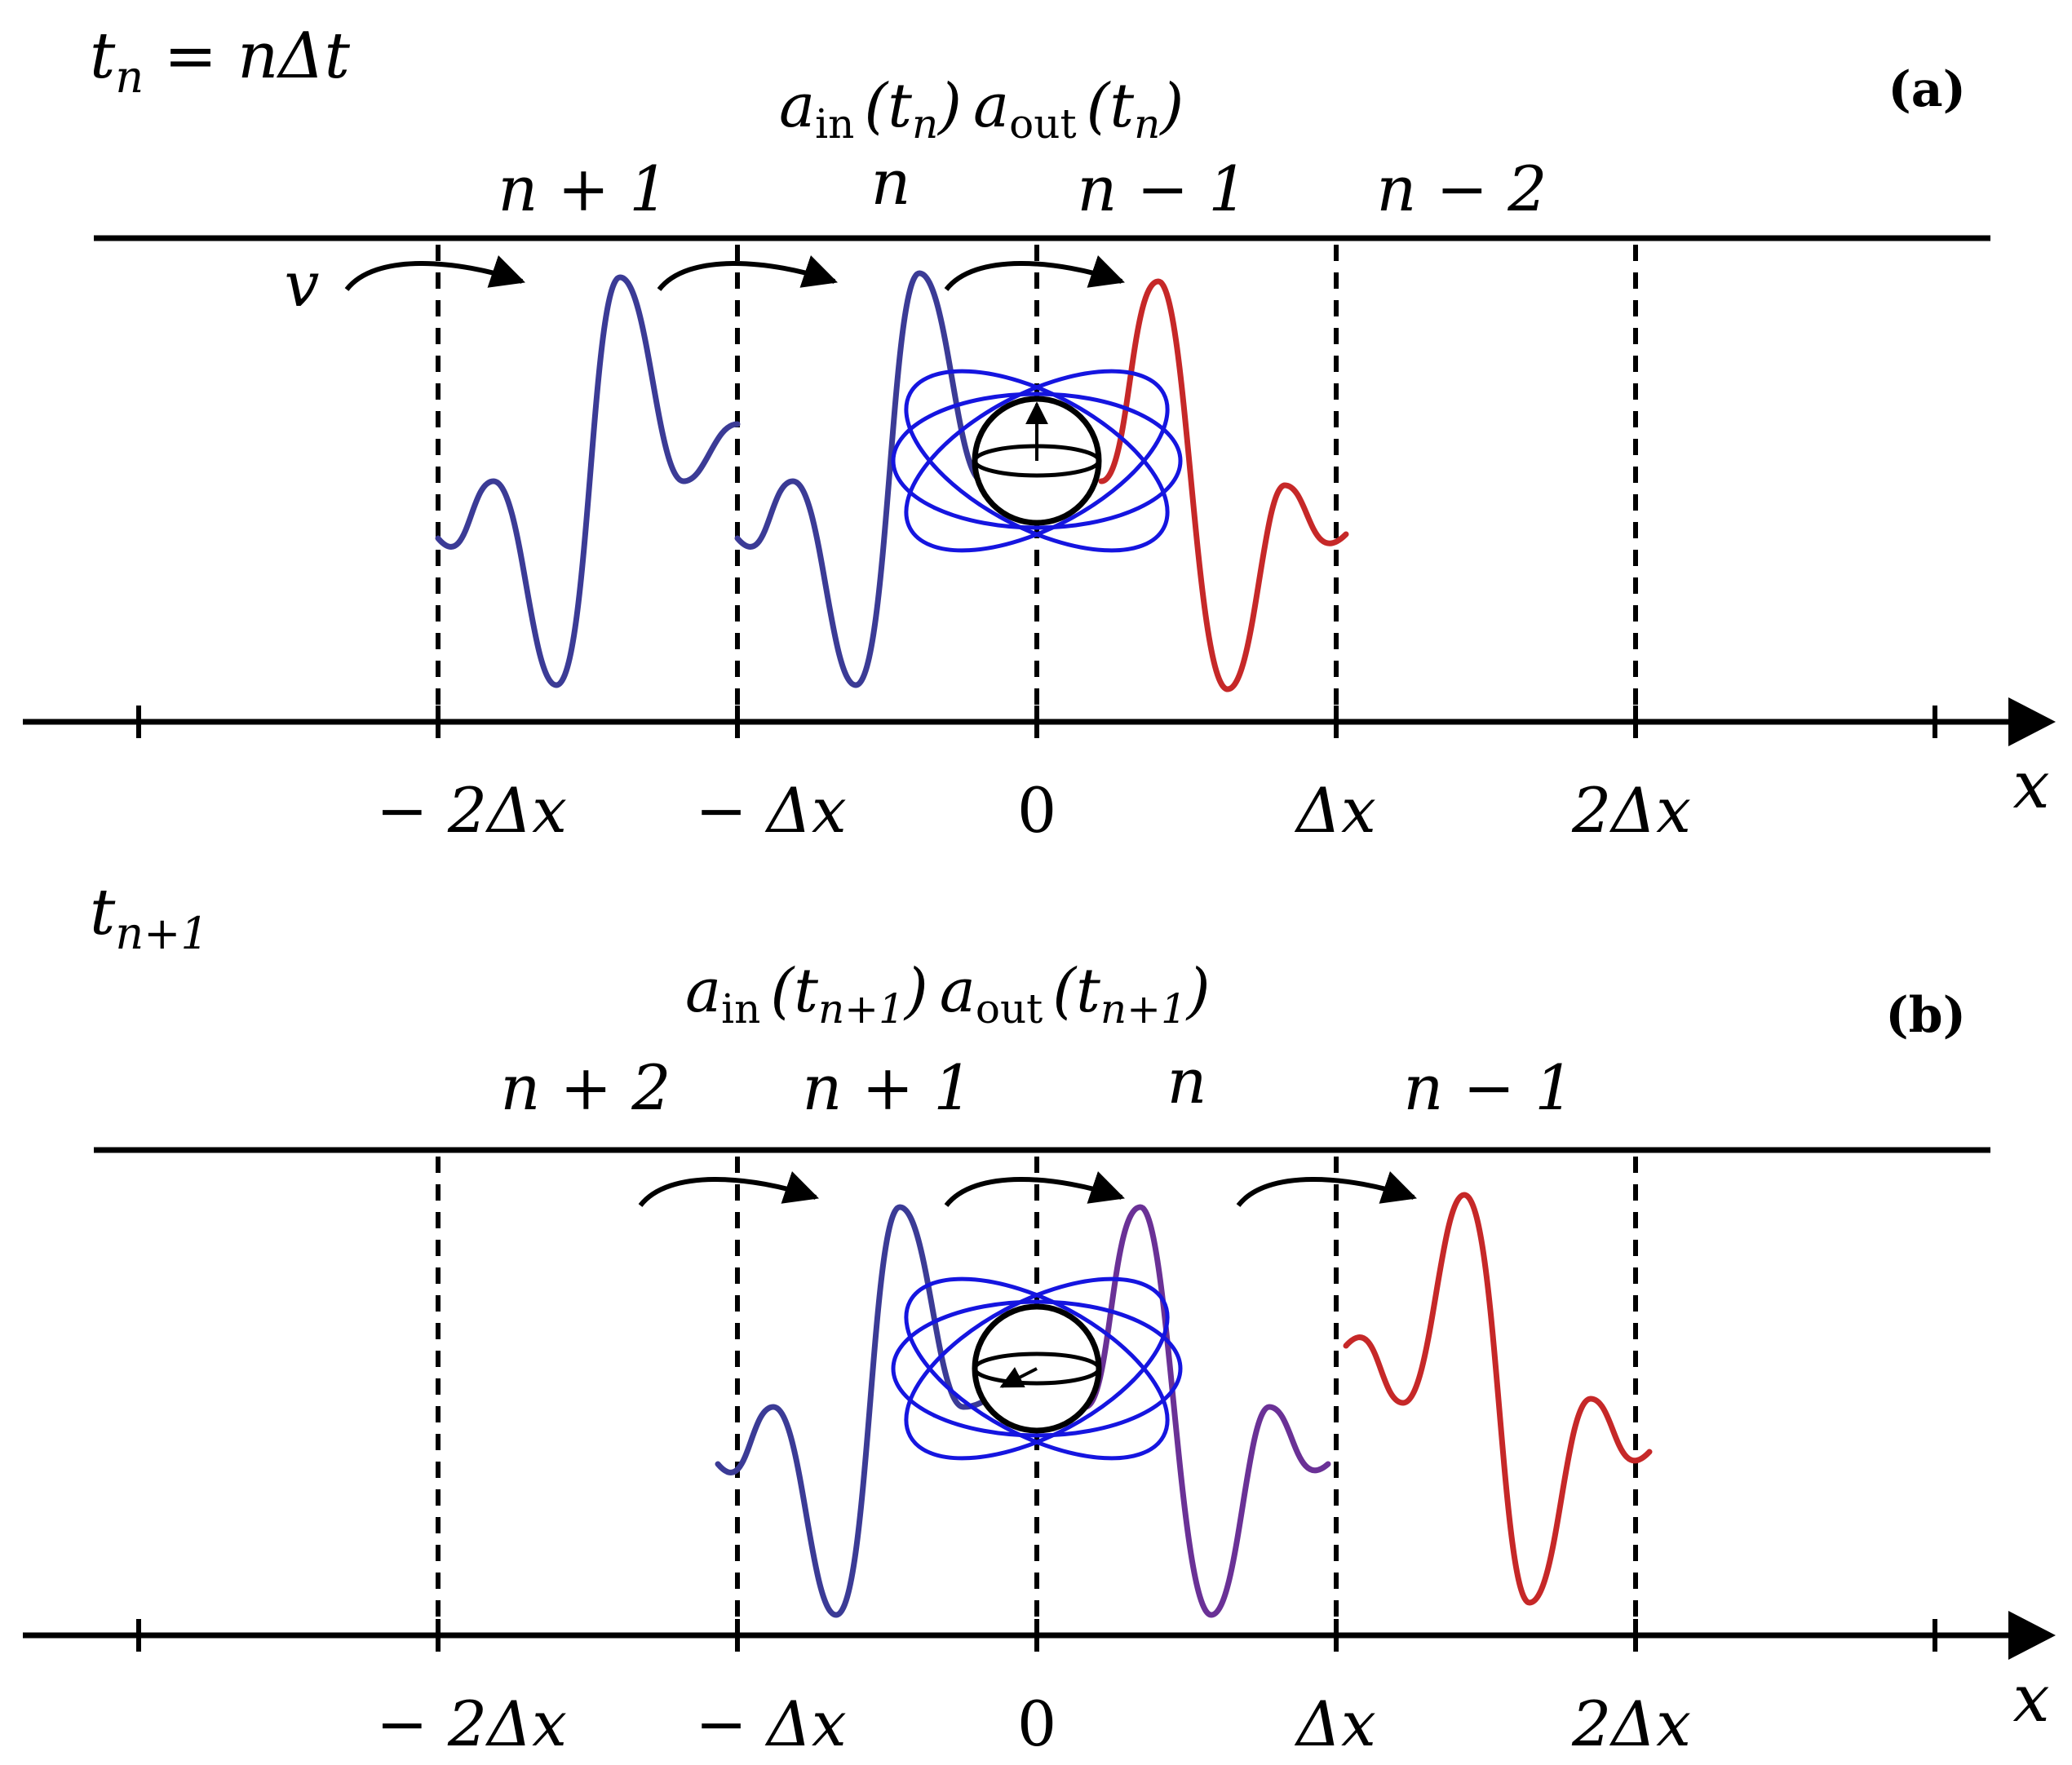 The width and height of the screenshot is (2072, 1765). I want to click on a-out-argument-subscript: n, so click(1147, 124).